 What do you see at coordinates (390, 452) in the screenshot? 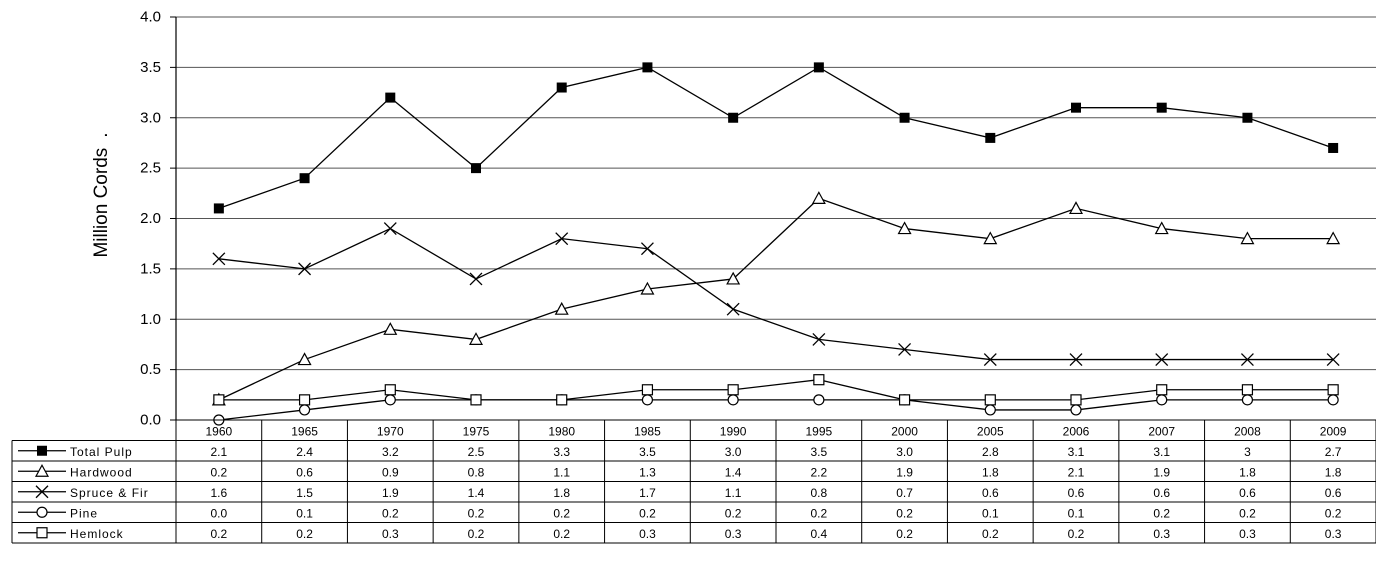
I see `data-label: 3.2` at bounding box center [390, 452].